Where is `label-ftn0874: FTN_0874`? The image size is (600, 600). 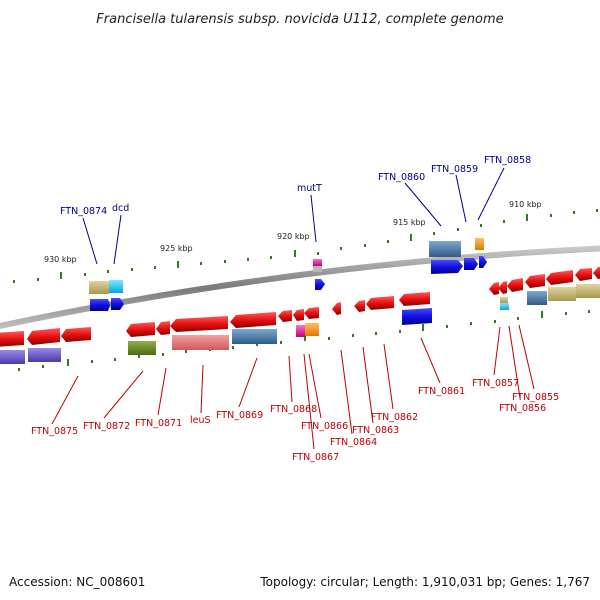
label-ftn0874: FTN_0874 is located at coordinates (83, 211).